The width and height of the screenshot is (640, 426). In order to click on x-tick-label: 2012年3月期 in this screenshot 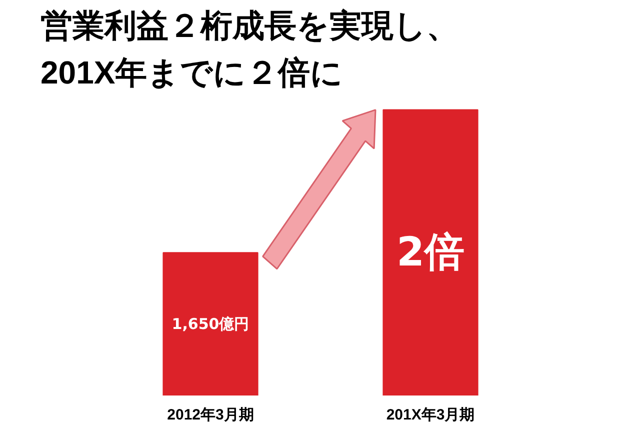, I will do `click(210, 415)`.